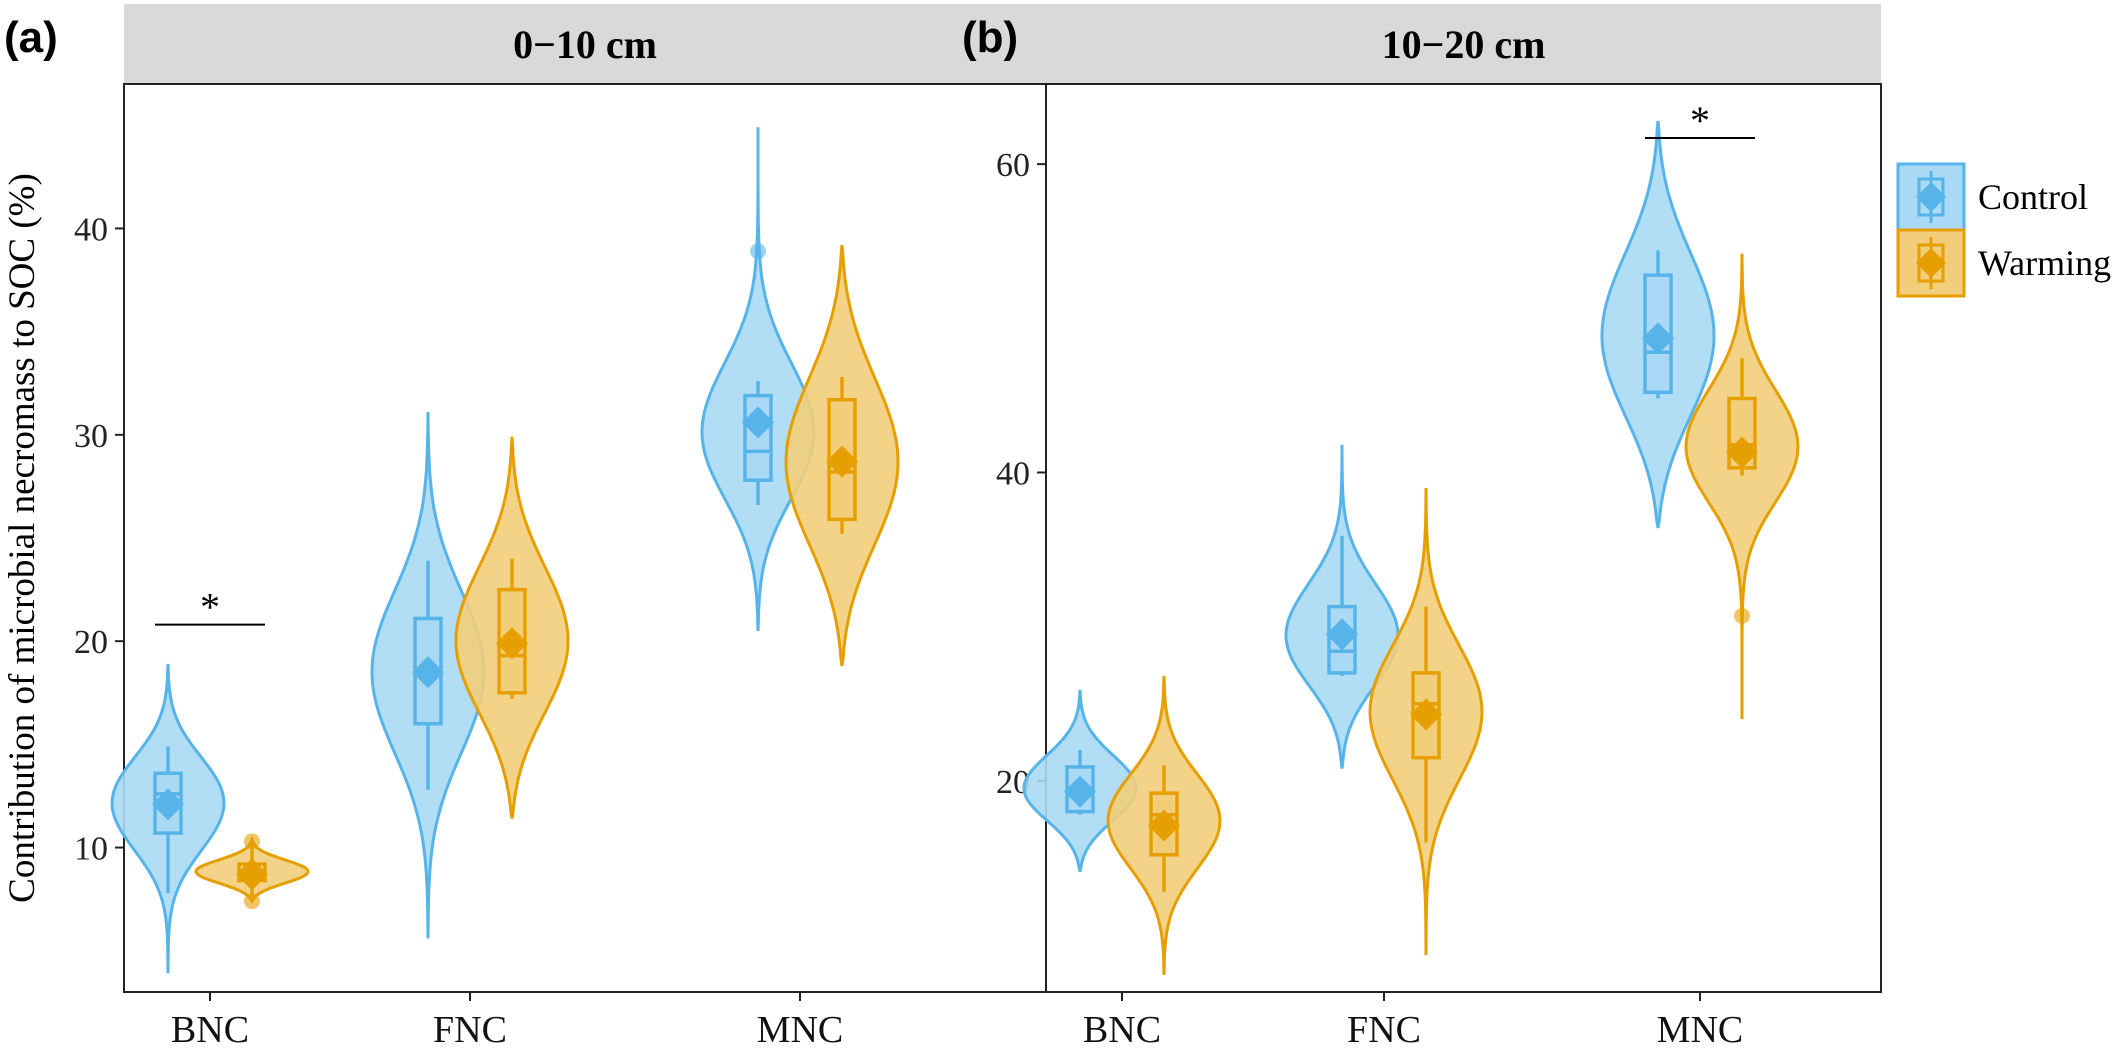 The image size is (2128, 1056). Describe the element at coordinates (91, 436) in the screenshot. I see `y-tick-label: 30` at that location.